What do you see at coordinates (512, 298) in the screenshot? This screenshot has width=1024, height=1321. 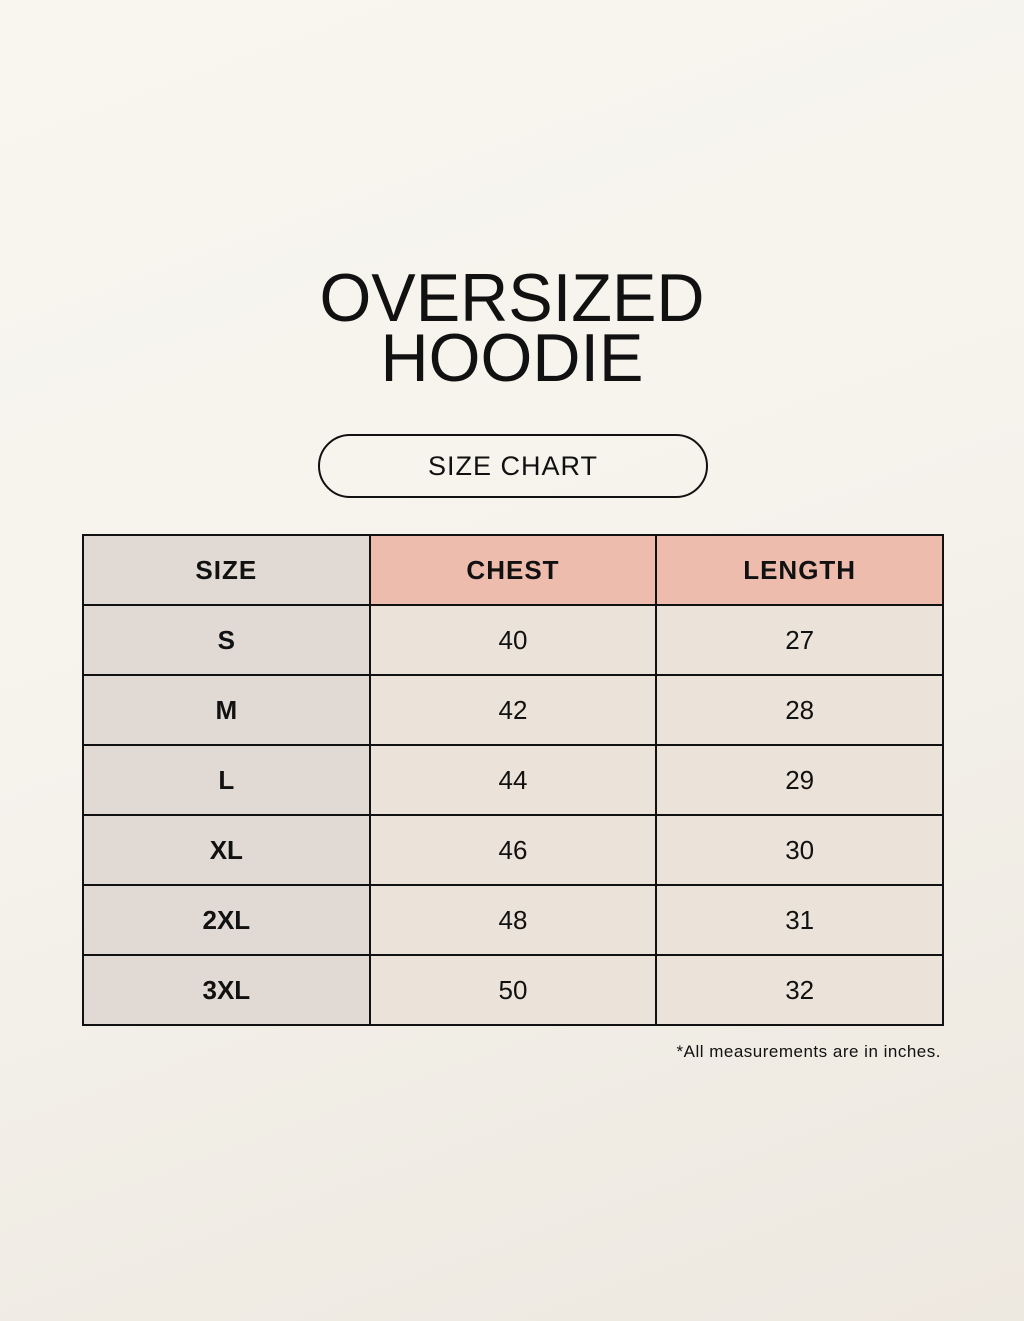 I see `title-line-1: OVERSIZED` at bounding box center [512, 298].